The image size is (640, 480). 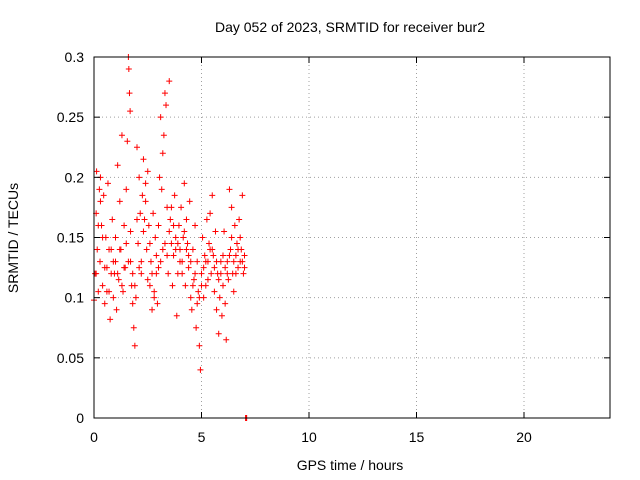 I want to click on y-tick-label: 0.25, so click(x=70, y=117).